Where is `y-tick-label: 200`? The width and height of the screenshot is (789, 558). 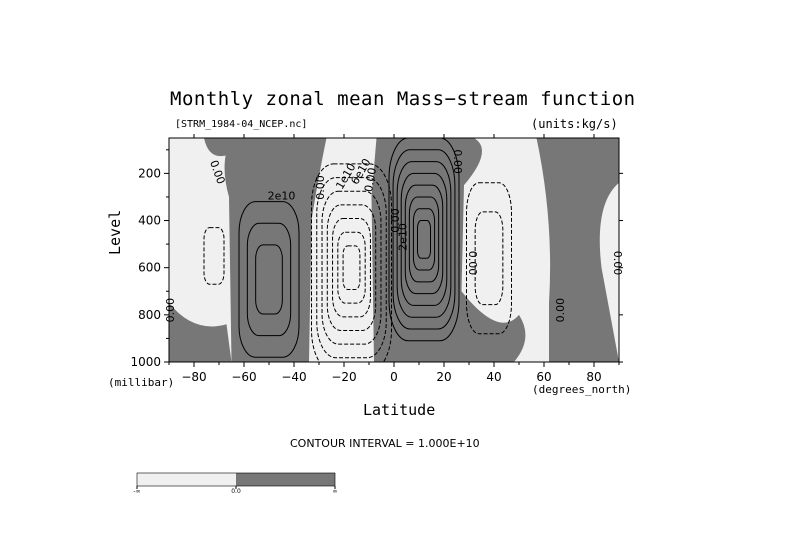
y-tick-label: 200 is located at coordinates (149, 173).